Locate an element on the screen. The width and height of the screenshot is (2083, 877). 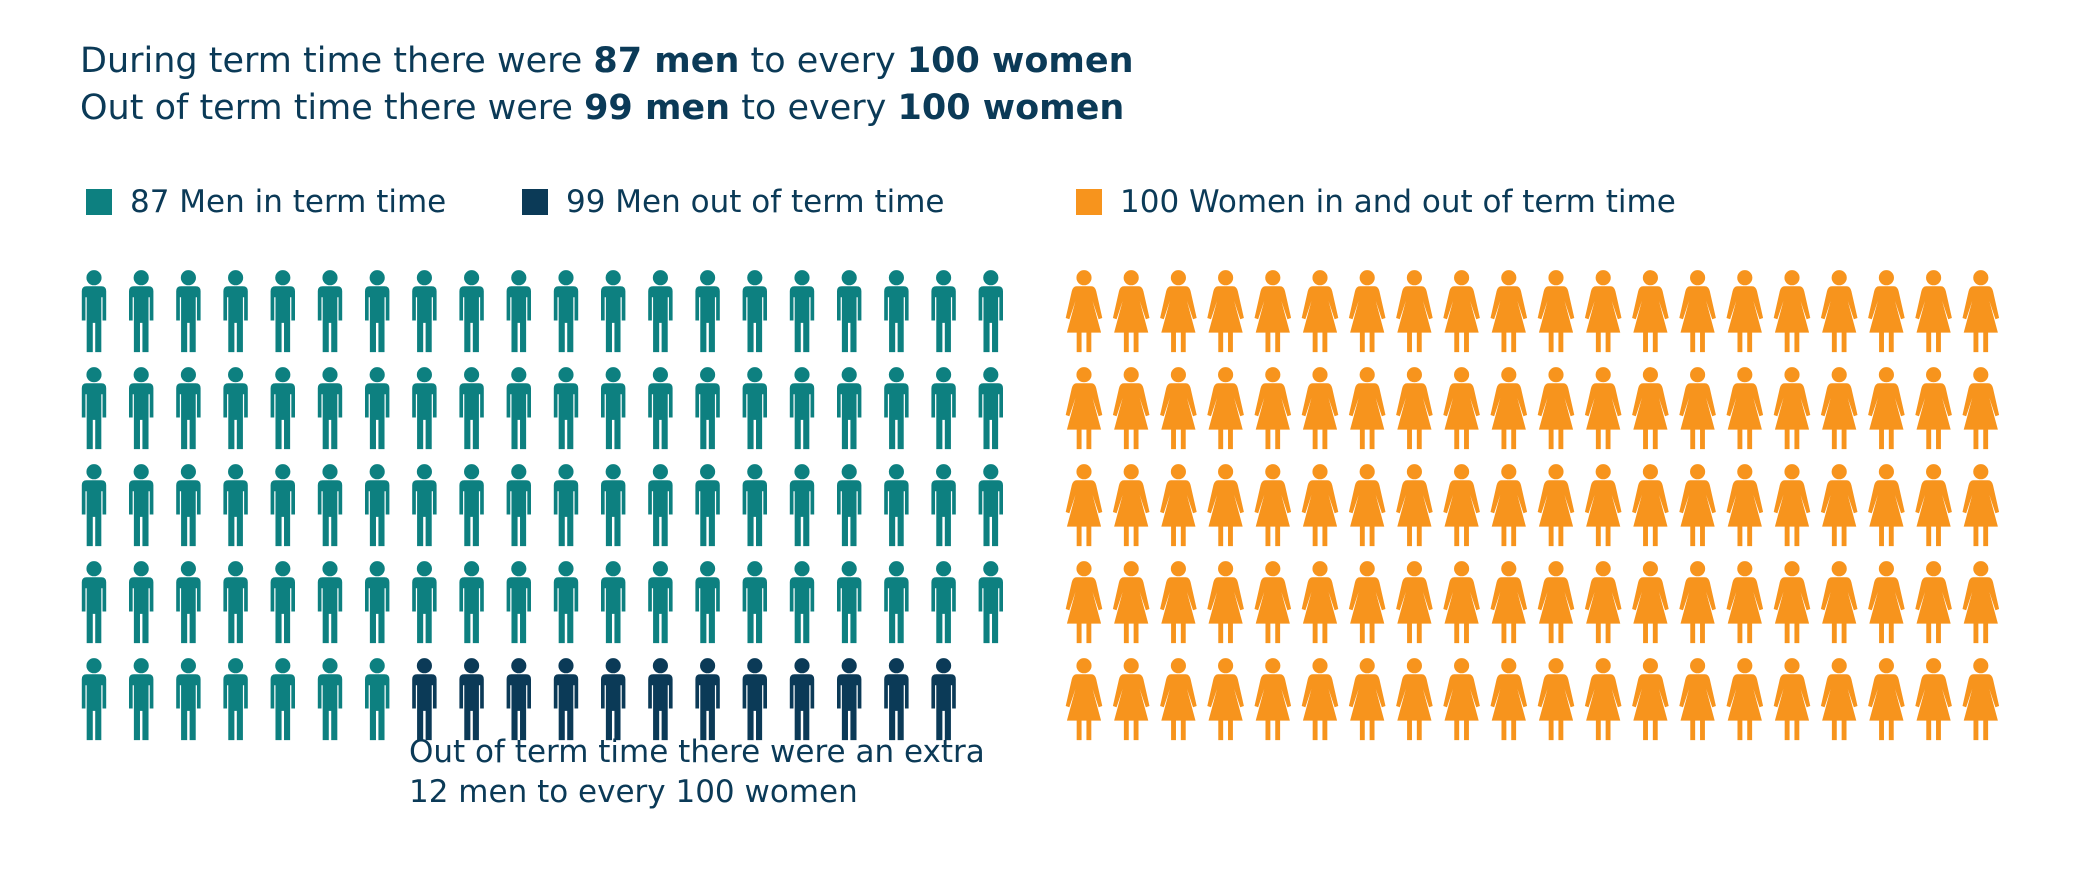
legend-label: 99 Men out of term time is located at coordinates (755, 202).